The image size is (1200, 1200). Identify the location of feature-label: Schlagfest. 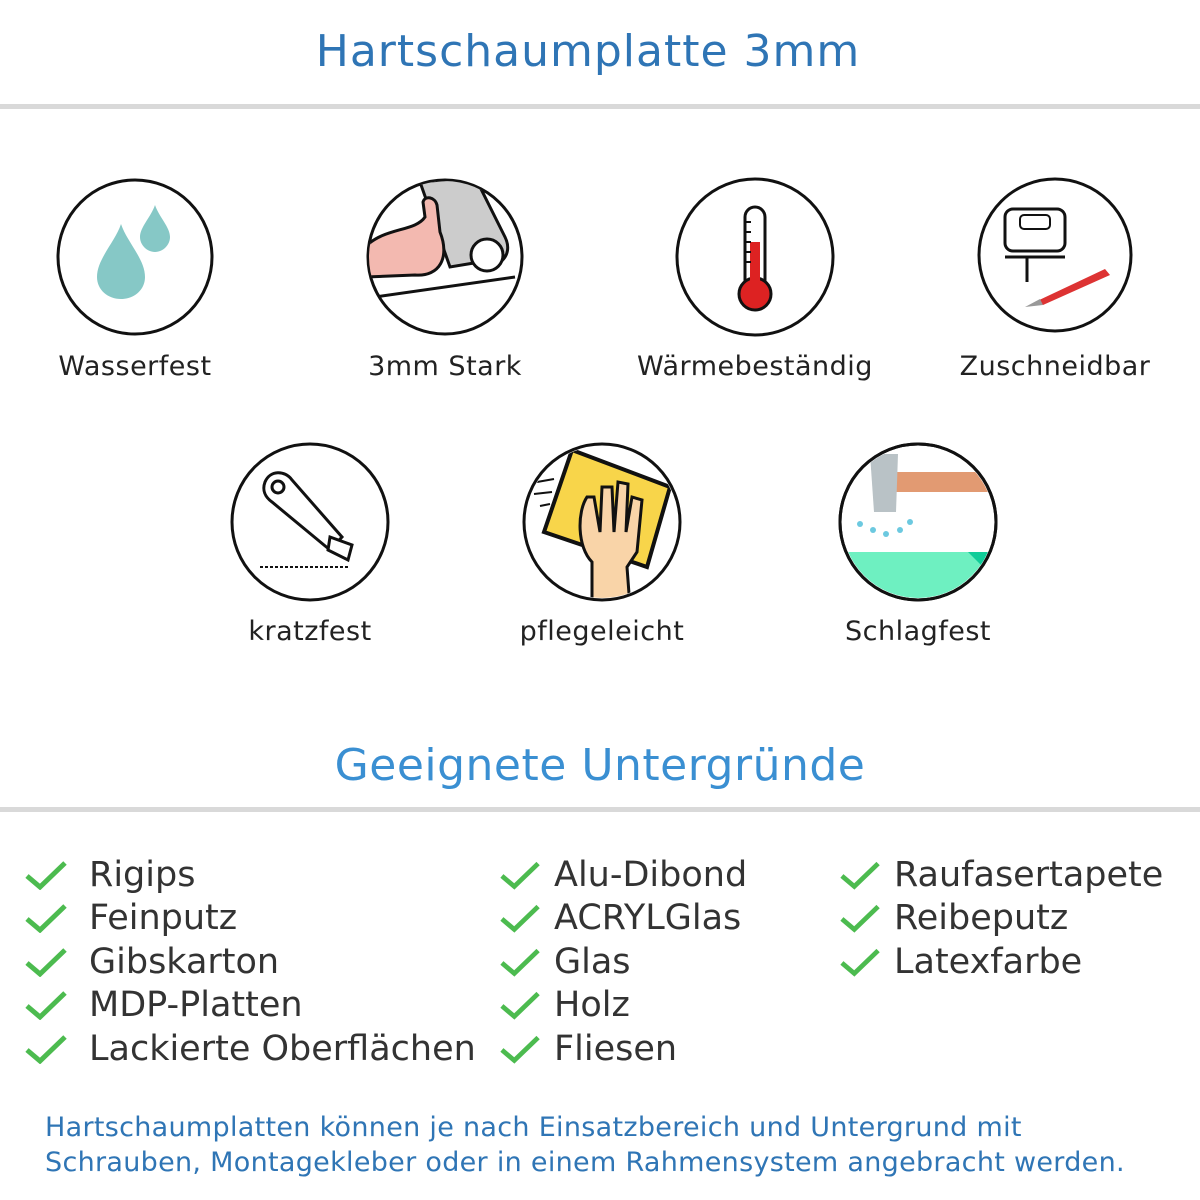
(918, 631).